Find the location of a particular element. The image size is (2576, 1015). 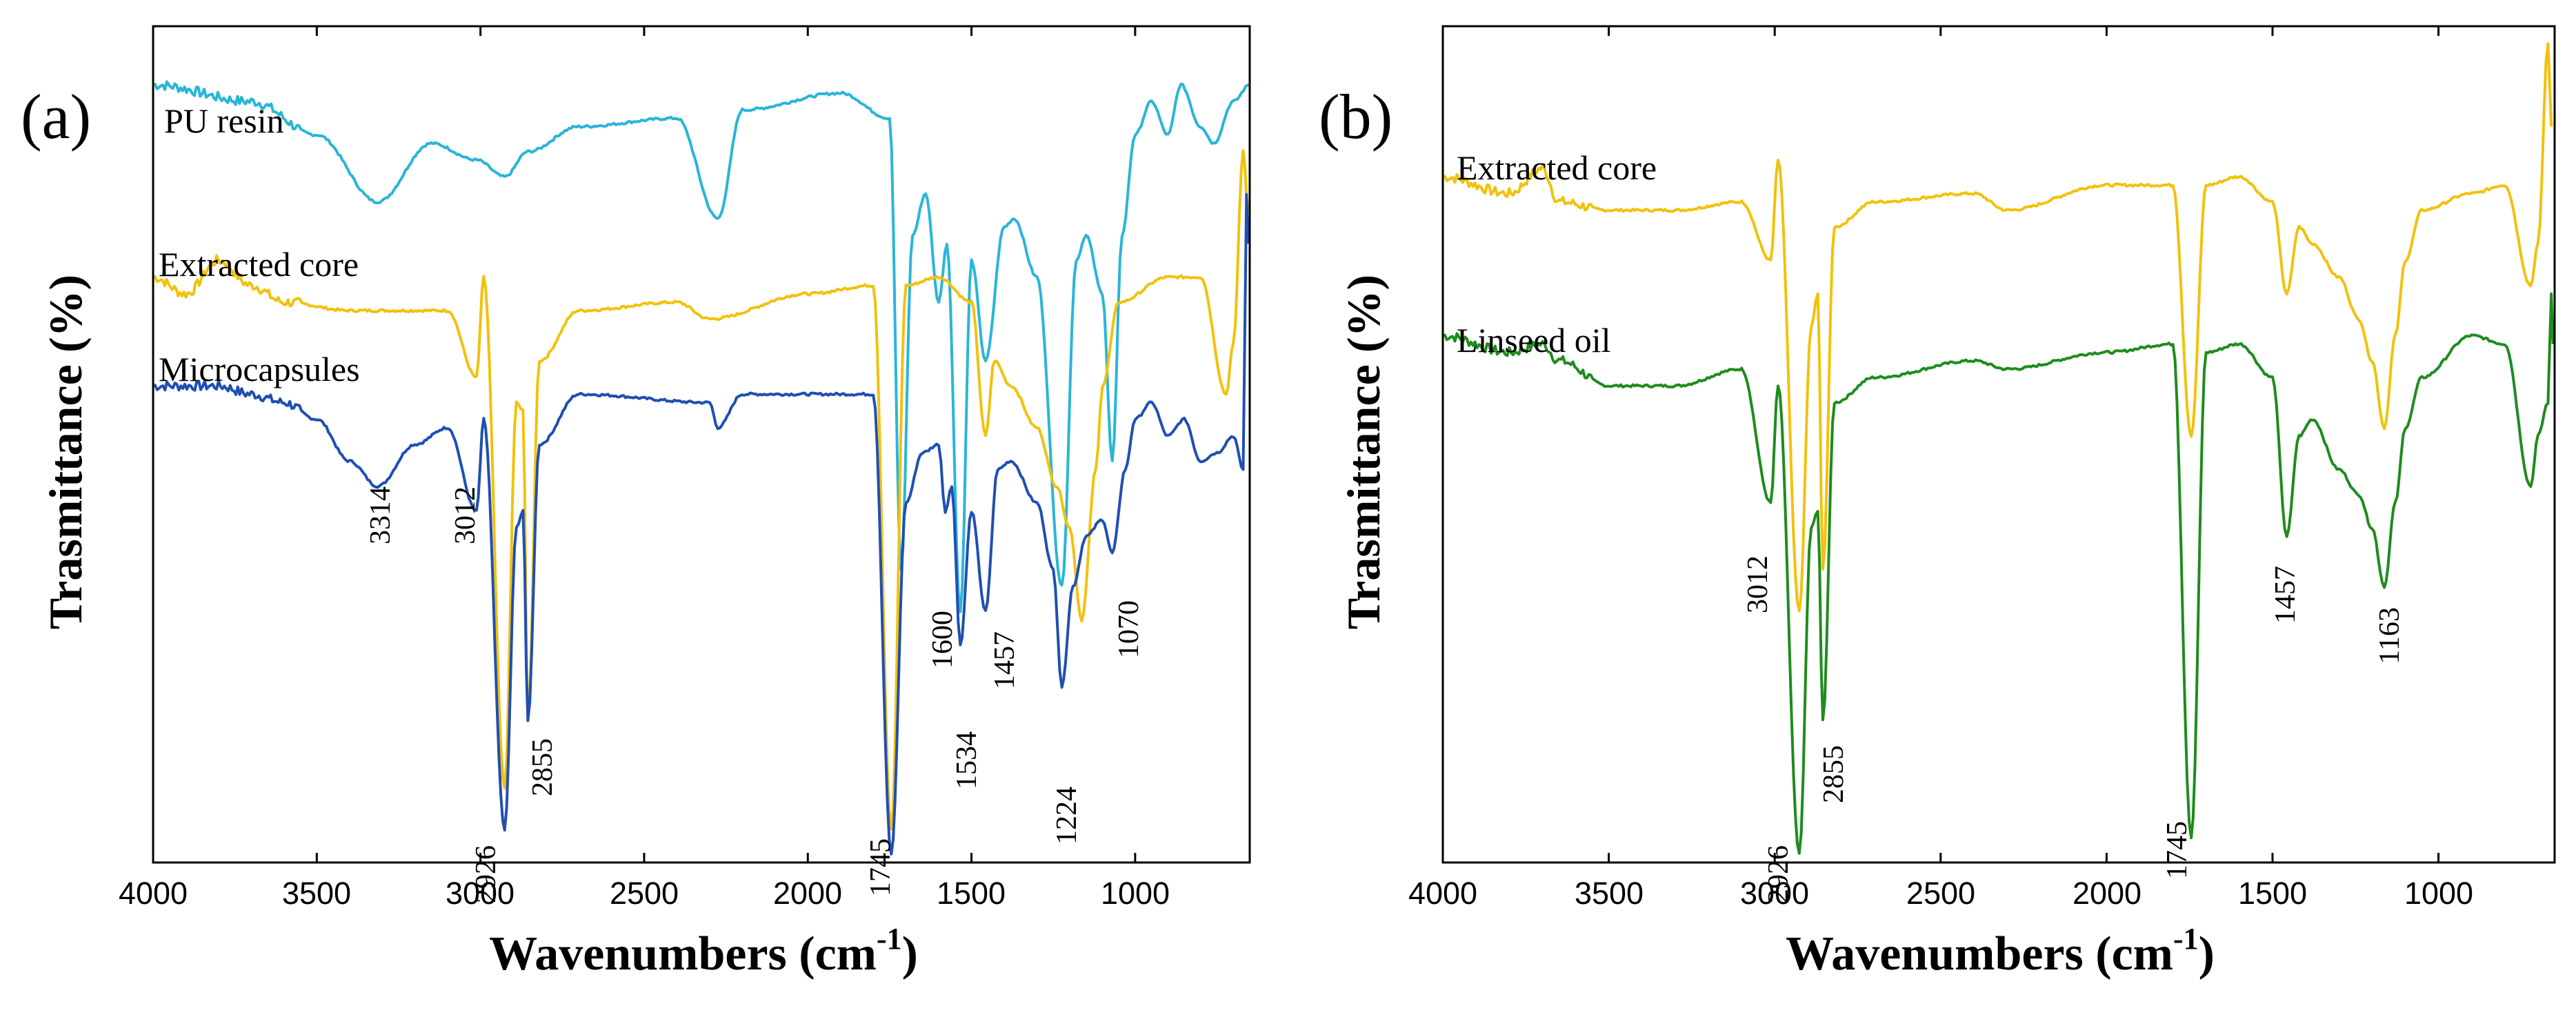

panel-b-series-label-linseed-oil: Linseed oil is located at coordinates (1534, 340).